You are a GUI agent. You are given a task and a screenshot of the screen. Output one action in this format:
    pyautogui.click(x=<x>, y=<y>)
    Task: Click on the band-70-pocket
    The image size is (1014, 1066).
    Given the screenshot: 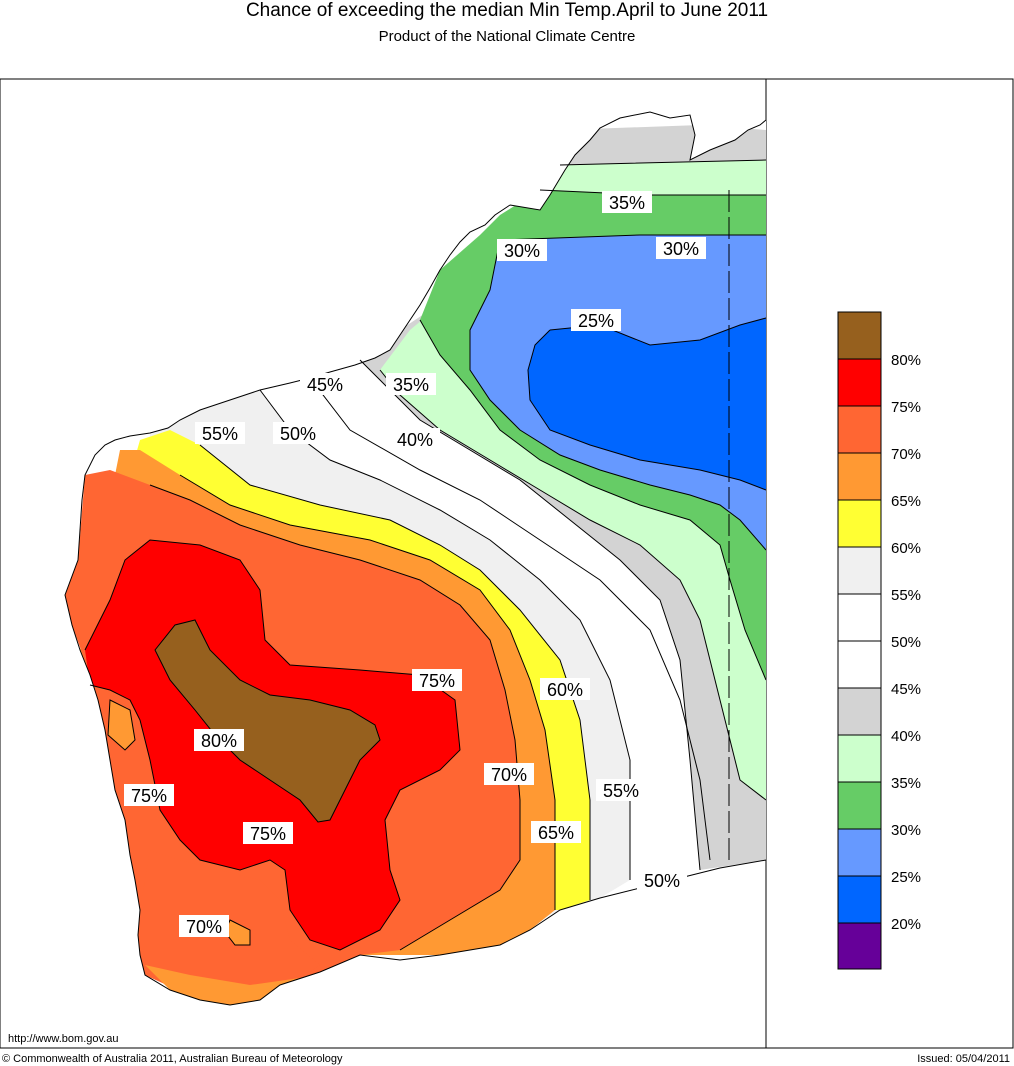 What is the action you would take?
    pyautogui.click(x=121, y=725)
    